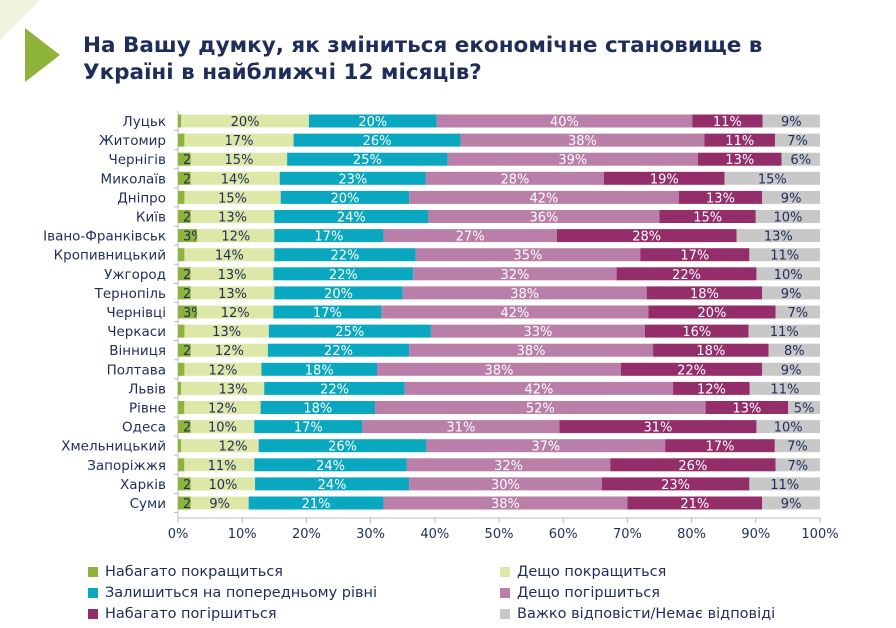 The height and width of the screenshot is (628, 896). Describe the element at coordinates (338, 294) in the screenshot. I see `data-label: 20%` at that location.